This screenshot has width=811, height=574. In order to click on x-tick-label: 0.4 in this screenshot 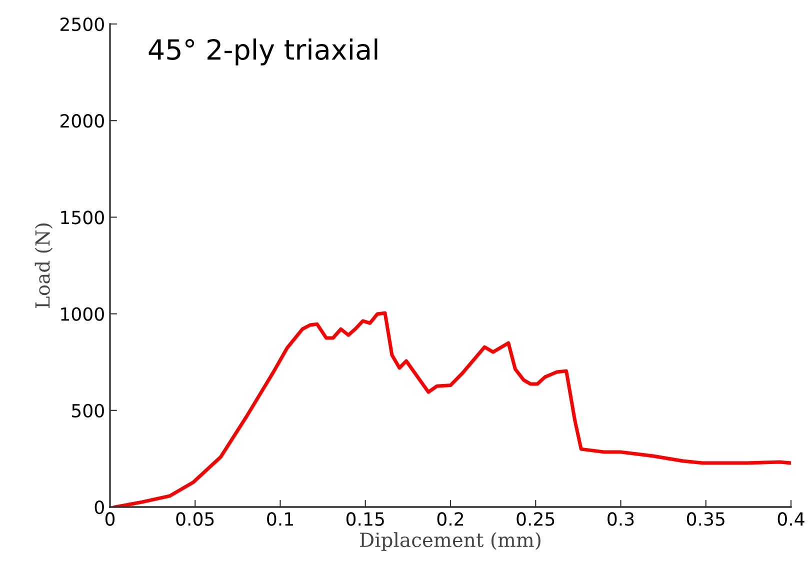, I will do `click(791, 519)`.